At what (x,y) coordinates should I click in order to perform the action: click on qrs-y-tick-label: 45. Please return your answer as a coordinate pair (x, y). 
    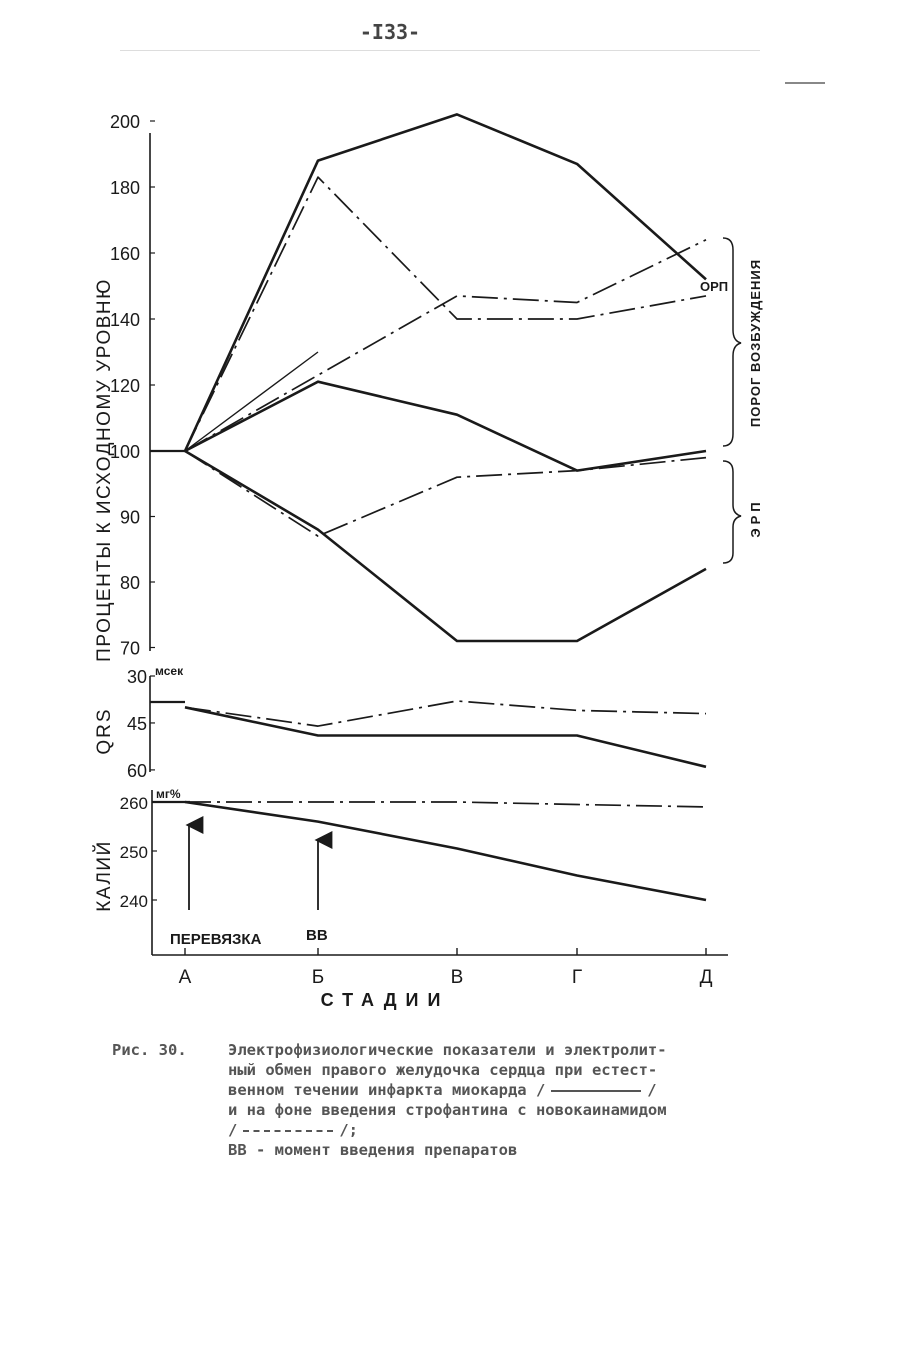
    Looking at the image, I should click on (137, 724).